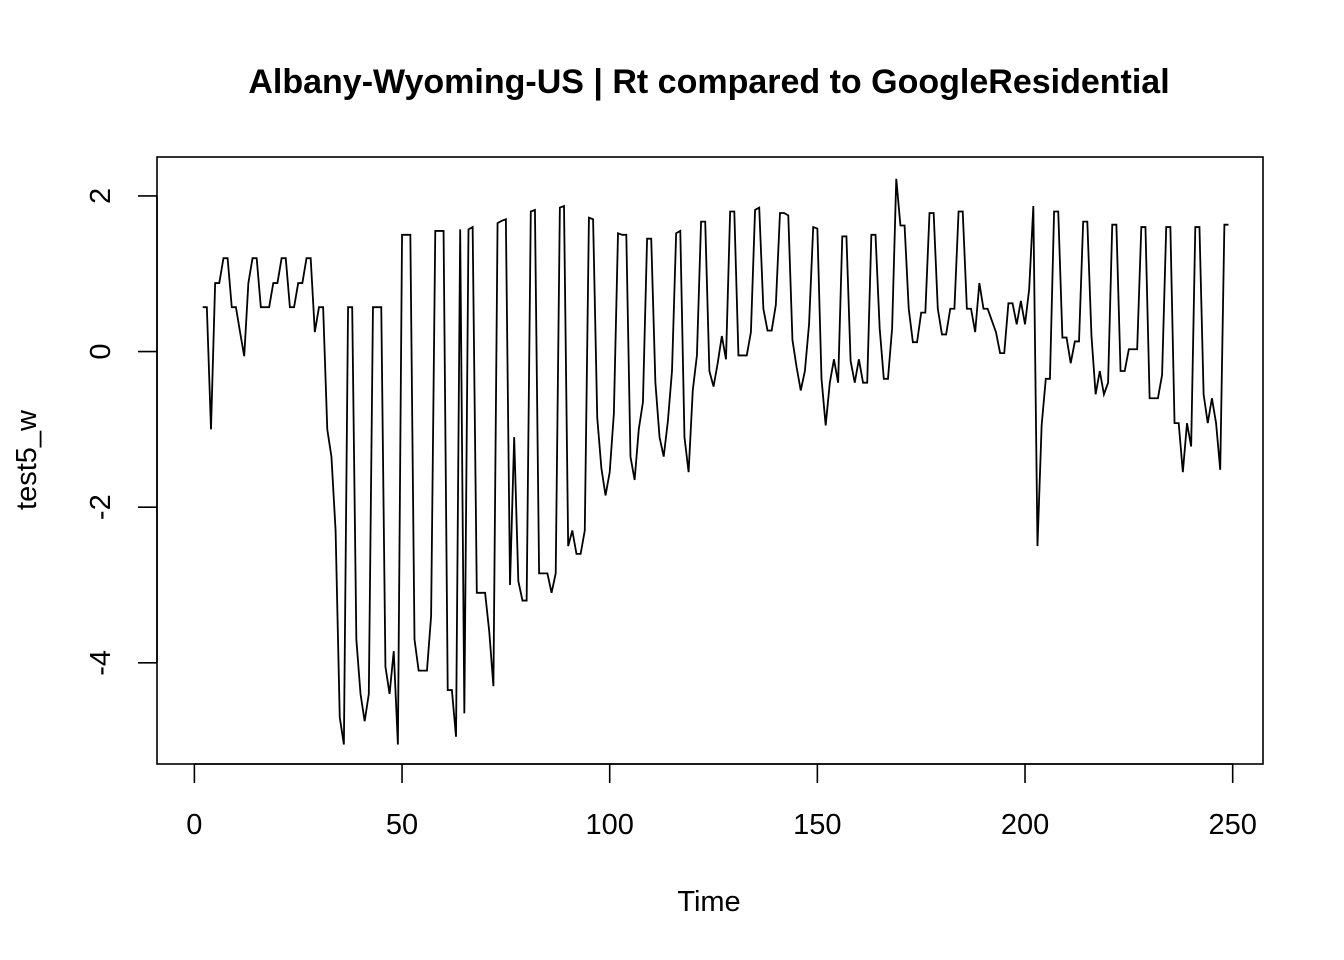 The image size is (1344, 960). What do you see at coordinates (101, 663) in the screenshot?
I see `y-tick-label: -4` at bounding box center [101, 663].